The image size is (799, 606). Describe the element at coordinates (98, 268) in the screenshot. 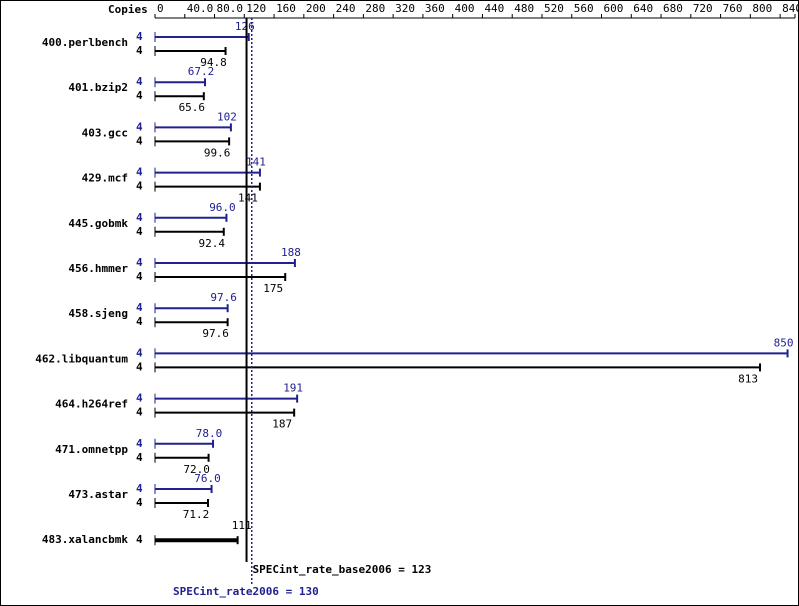

I see `category-label: 456.hmmer` at that location.